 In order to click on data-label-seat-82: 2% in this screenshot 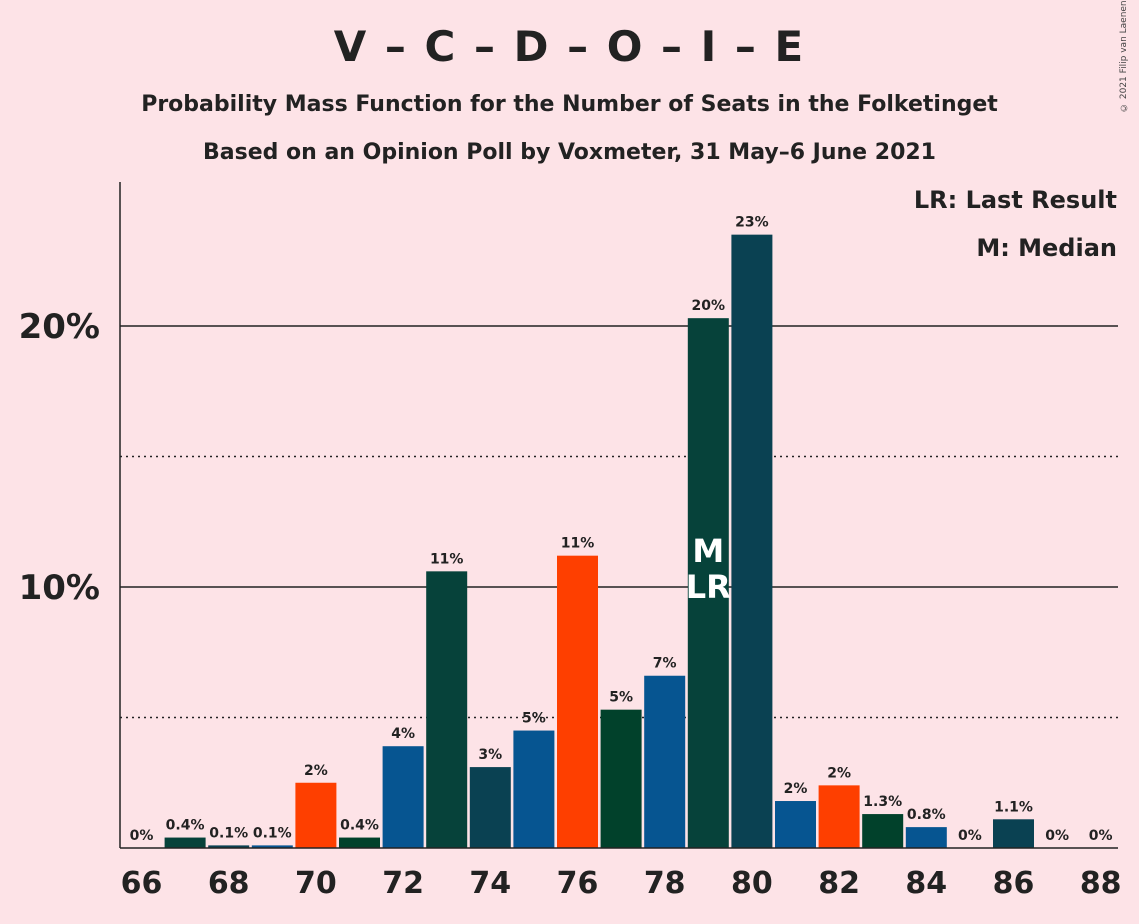, I will do `click(839, 773)`.